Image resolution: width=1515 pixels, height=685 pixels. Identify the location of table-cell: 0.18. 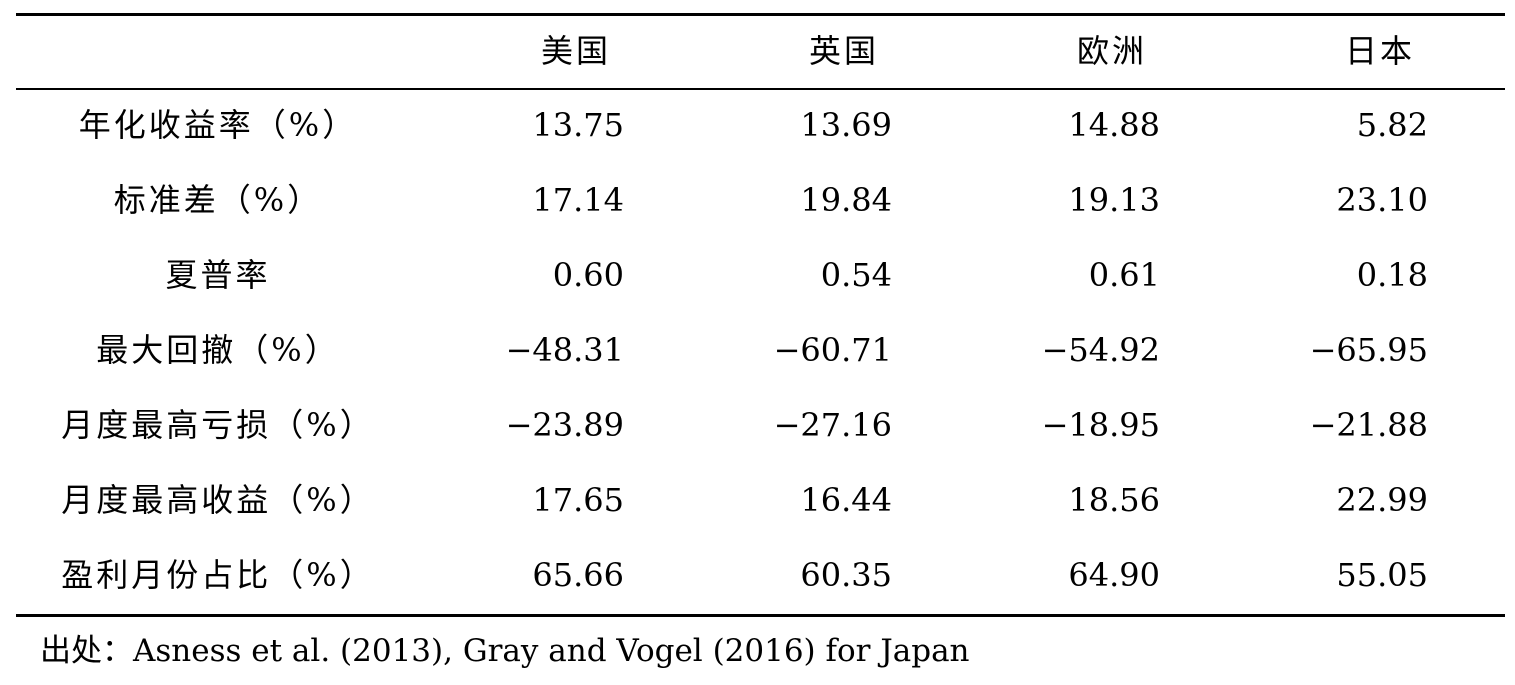
(1392, 275).